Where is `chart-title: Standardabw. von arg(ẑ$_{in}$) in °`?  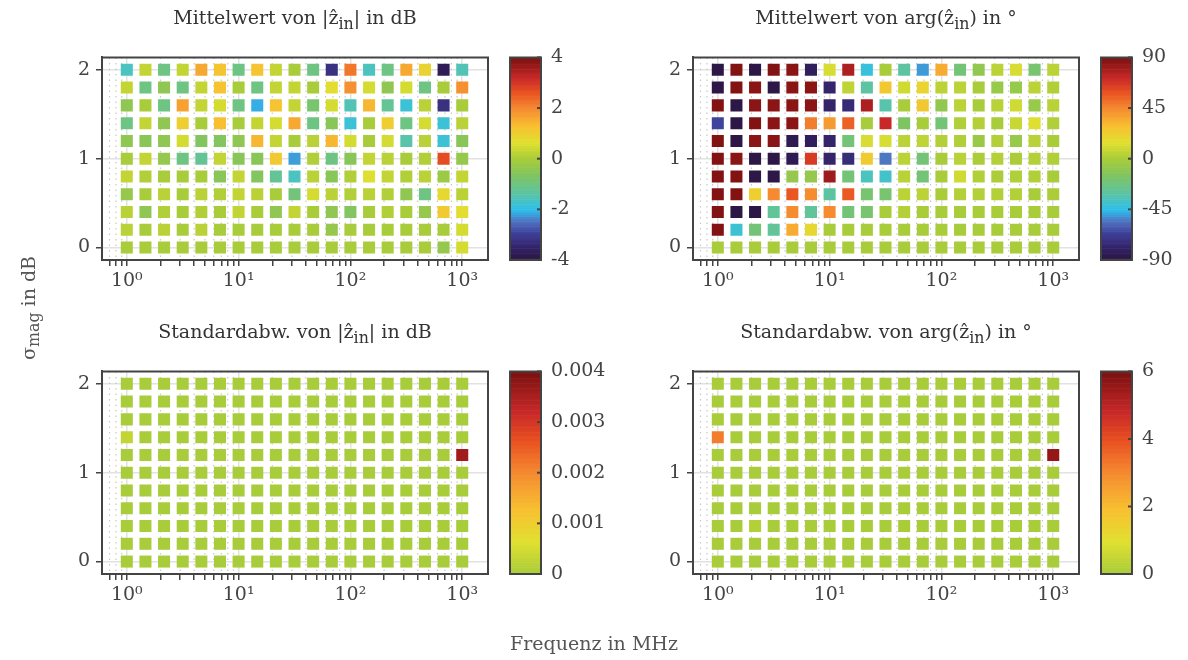
chart-title: Standardabw. von arg(ẑ$_{in}$) in ° is located at coordinates (886, 333).